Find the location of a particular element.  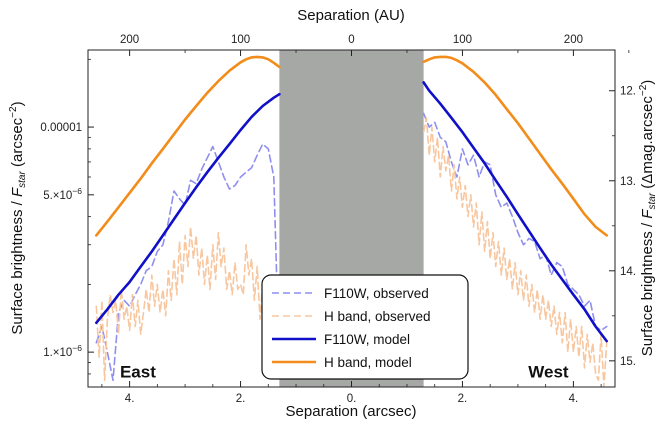

y-right-tick-label: 14. is located at coordinates (628, 272).